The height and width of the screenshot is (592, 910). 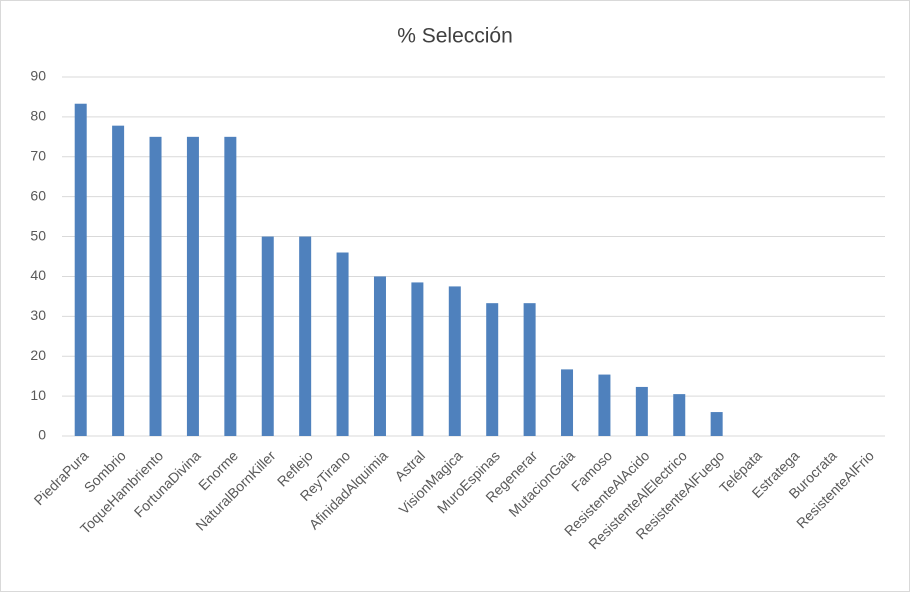 I want to click on y-tick-label: 10, so click(x=38, y=395).